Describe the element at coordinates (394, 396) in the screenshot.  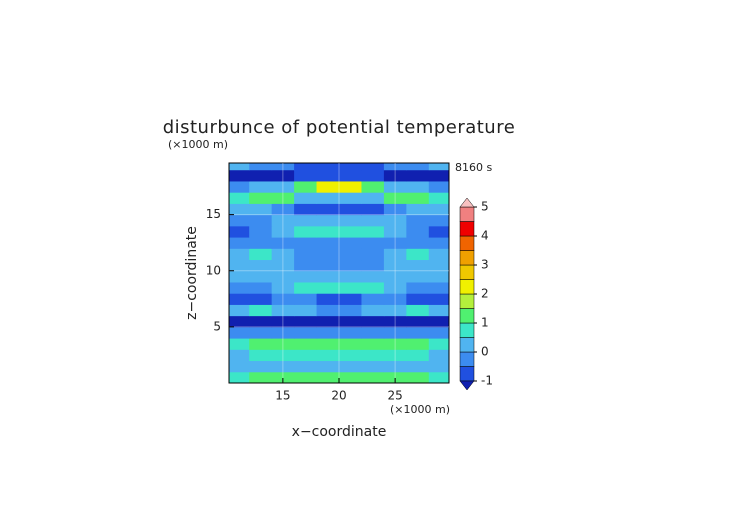
I see `x-tick-label: 25` at that location.